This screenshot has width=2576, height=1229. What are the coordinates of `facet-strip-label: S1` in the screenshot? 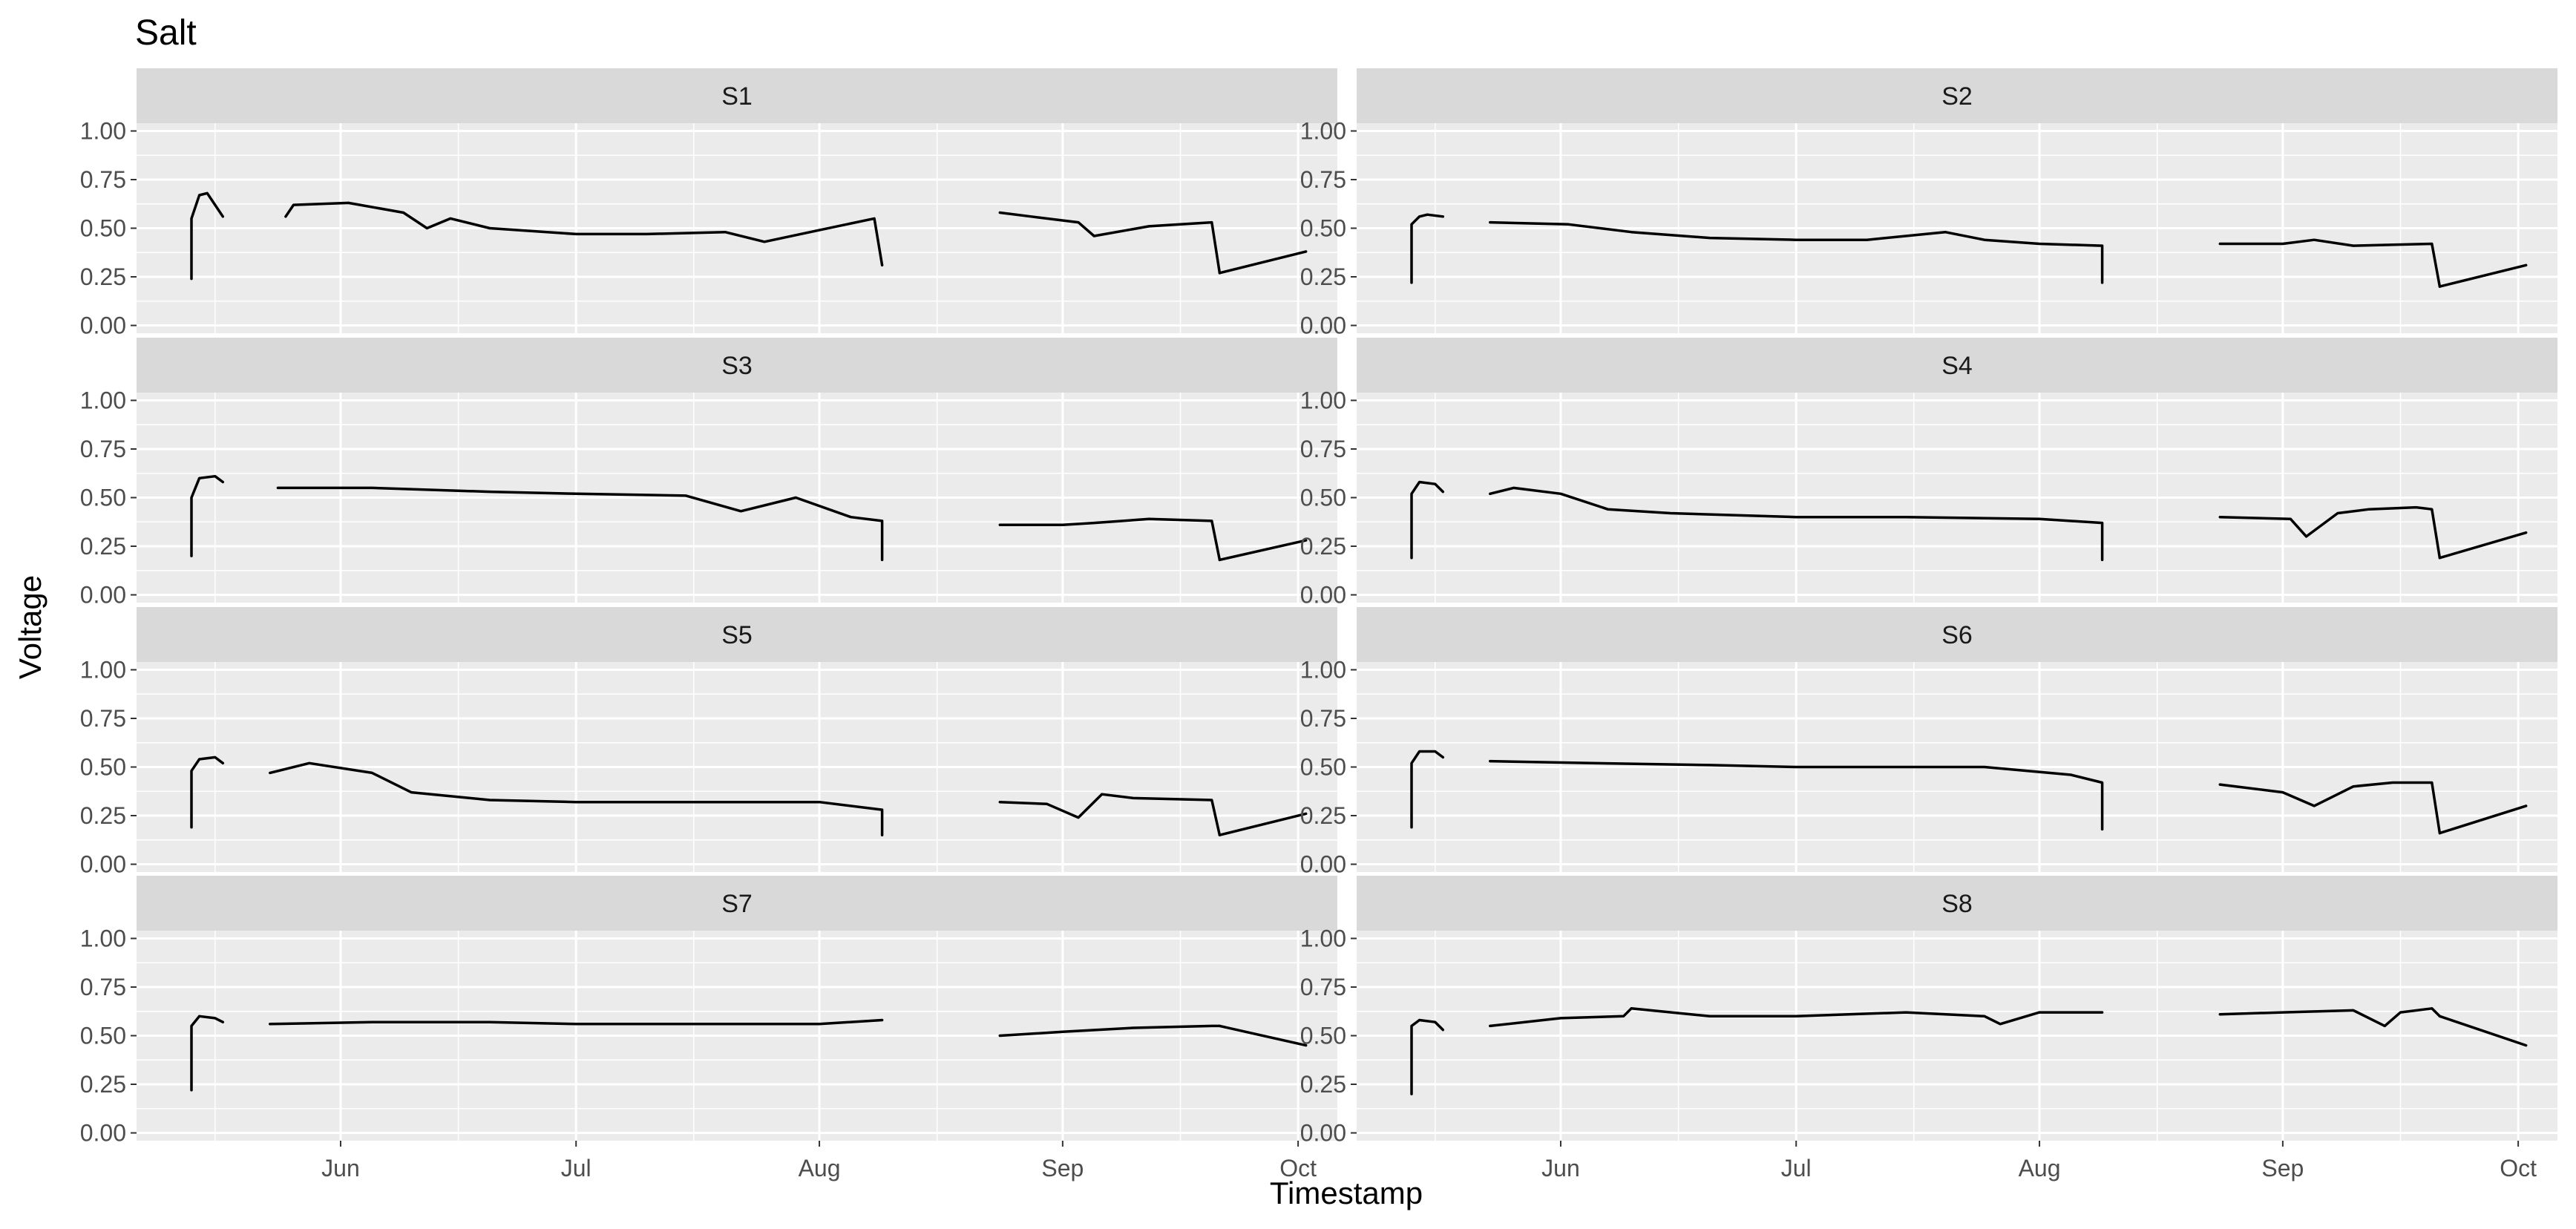 It's located at (737, 96).